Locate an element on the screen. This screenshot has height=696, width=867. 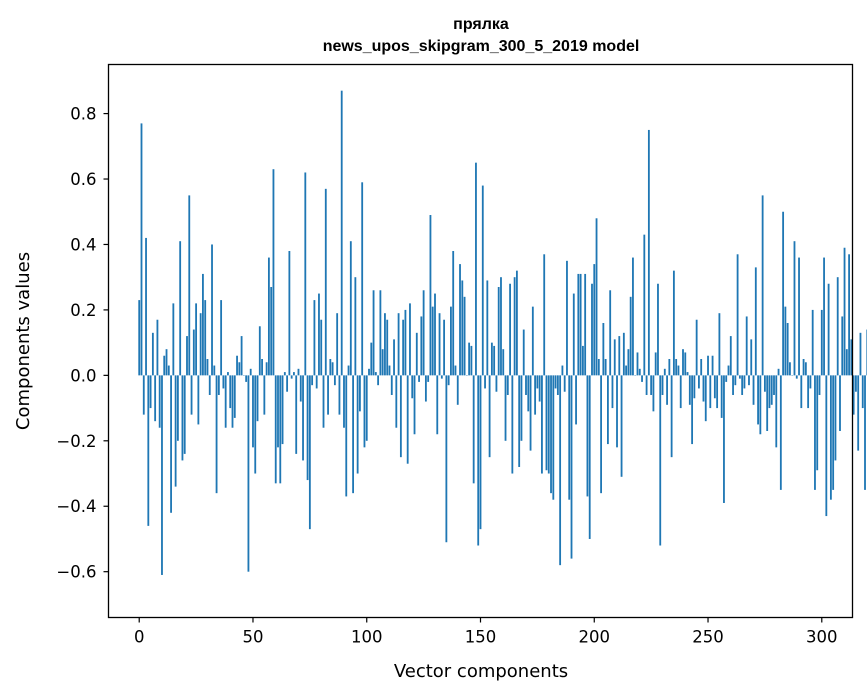
y-tick-label: 0.8 is located at coordinates (83, 114).